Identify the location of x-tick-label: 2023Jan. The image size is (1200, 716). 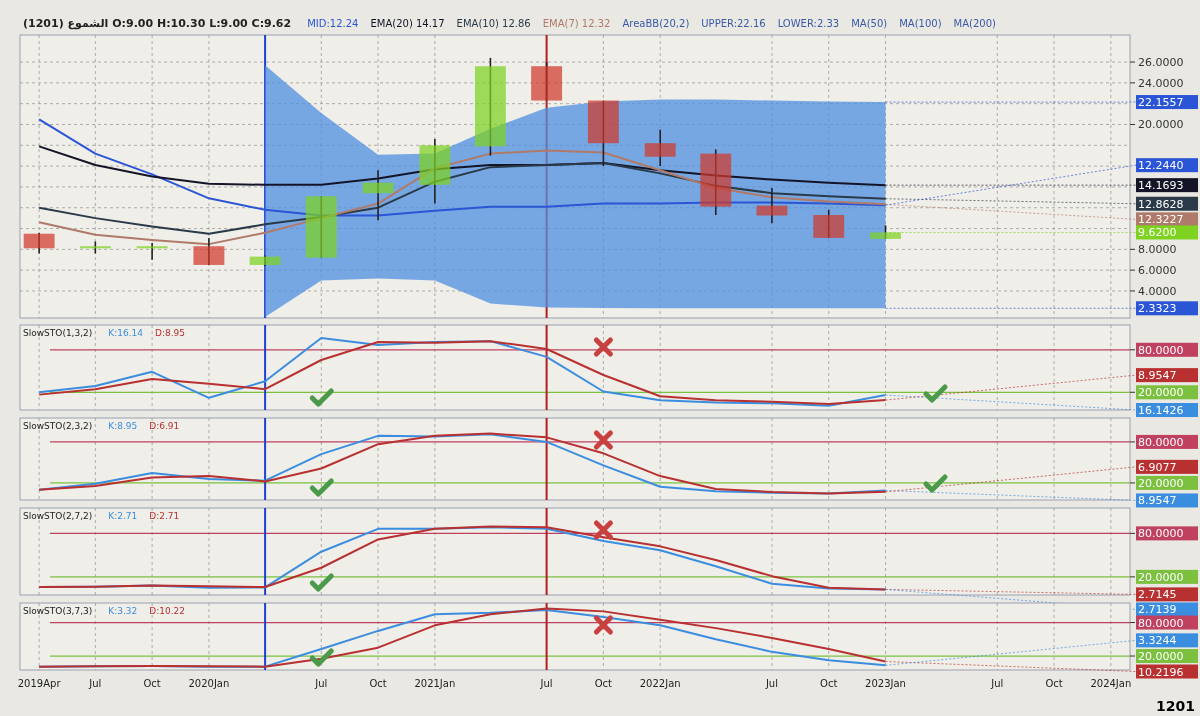
(885, 683).